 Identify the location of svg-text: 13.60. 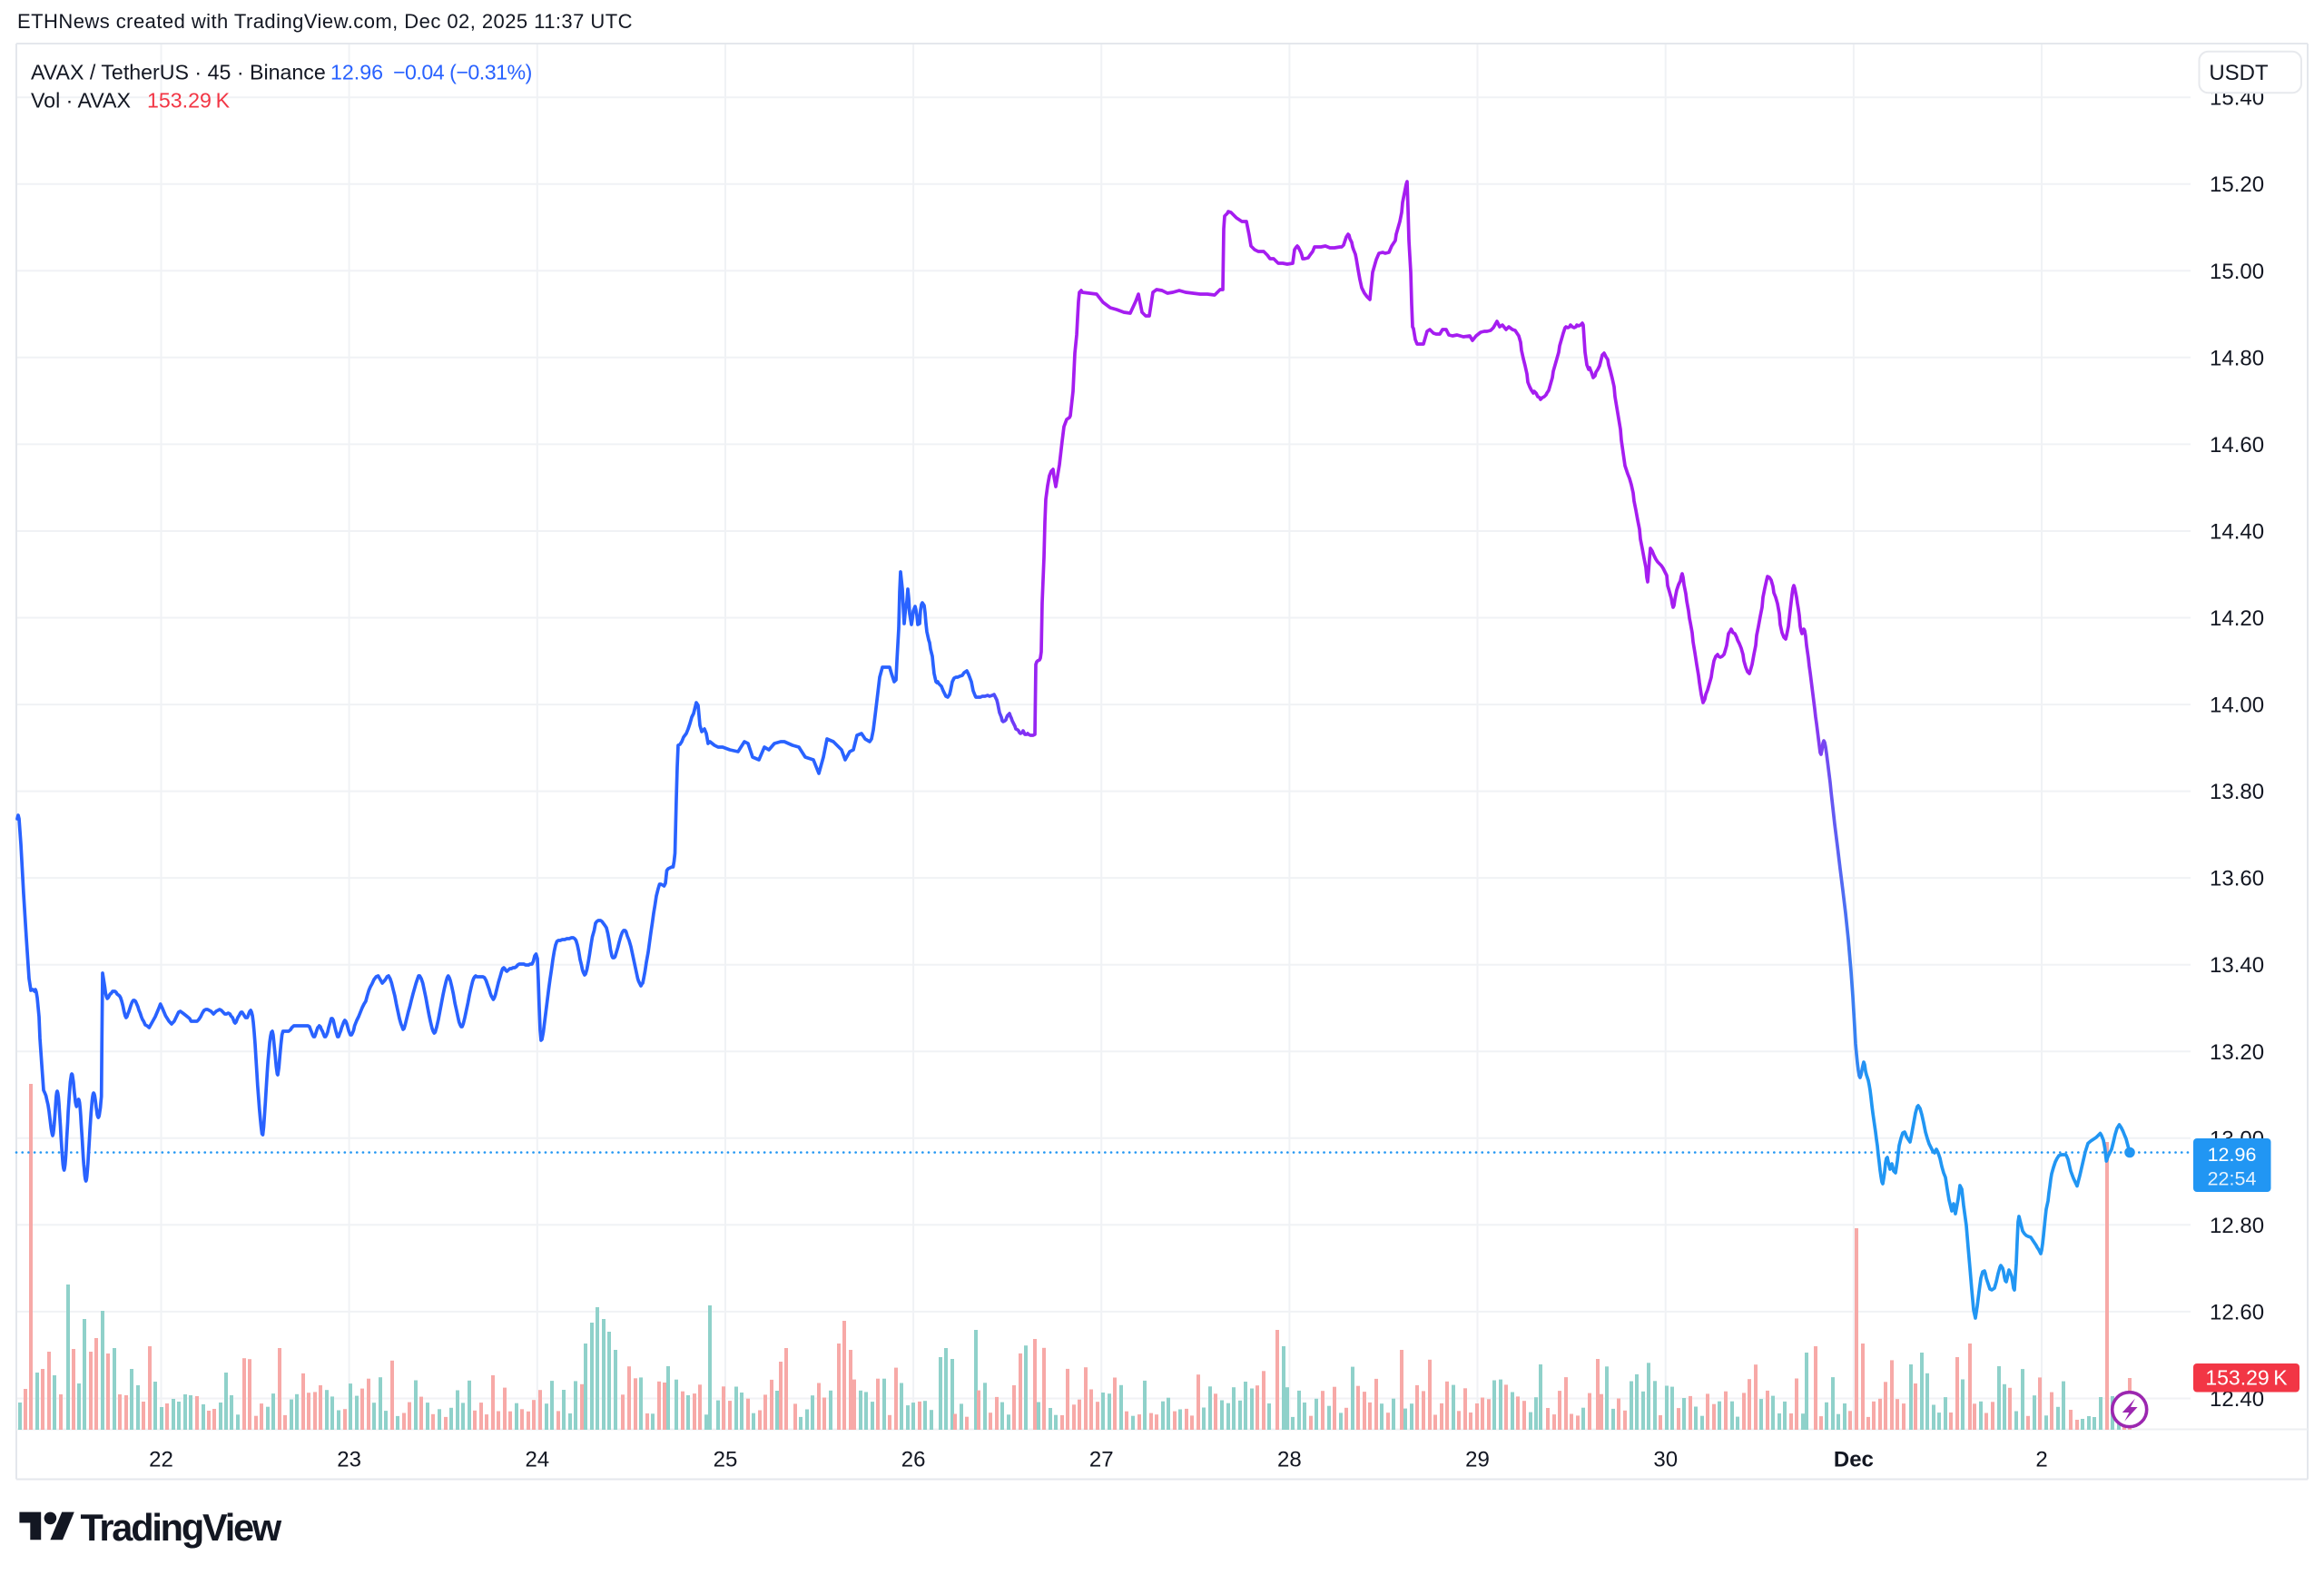
(2237, 879).